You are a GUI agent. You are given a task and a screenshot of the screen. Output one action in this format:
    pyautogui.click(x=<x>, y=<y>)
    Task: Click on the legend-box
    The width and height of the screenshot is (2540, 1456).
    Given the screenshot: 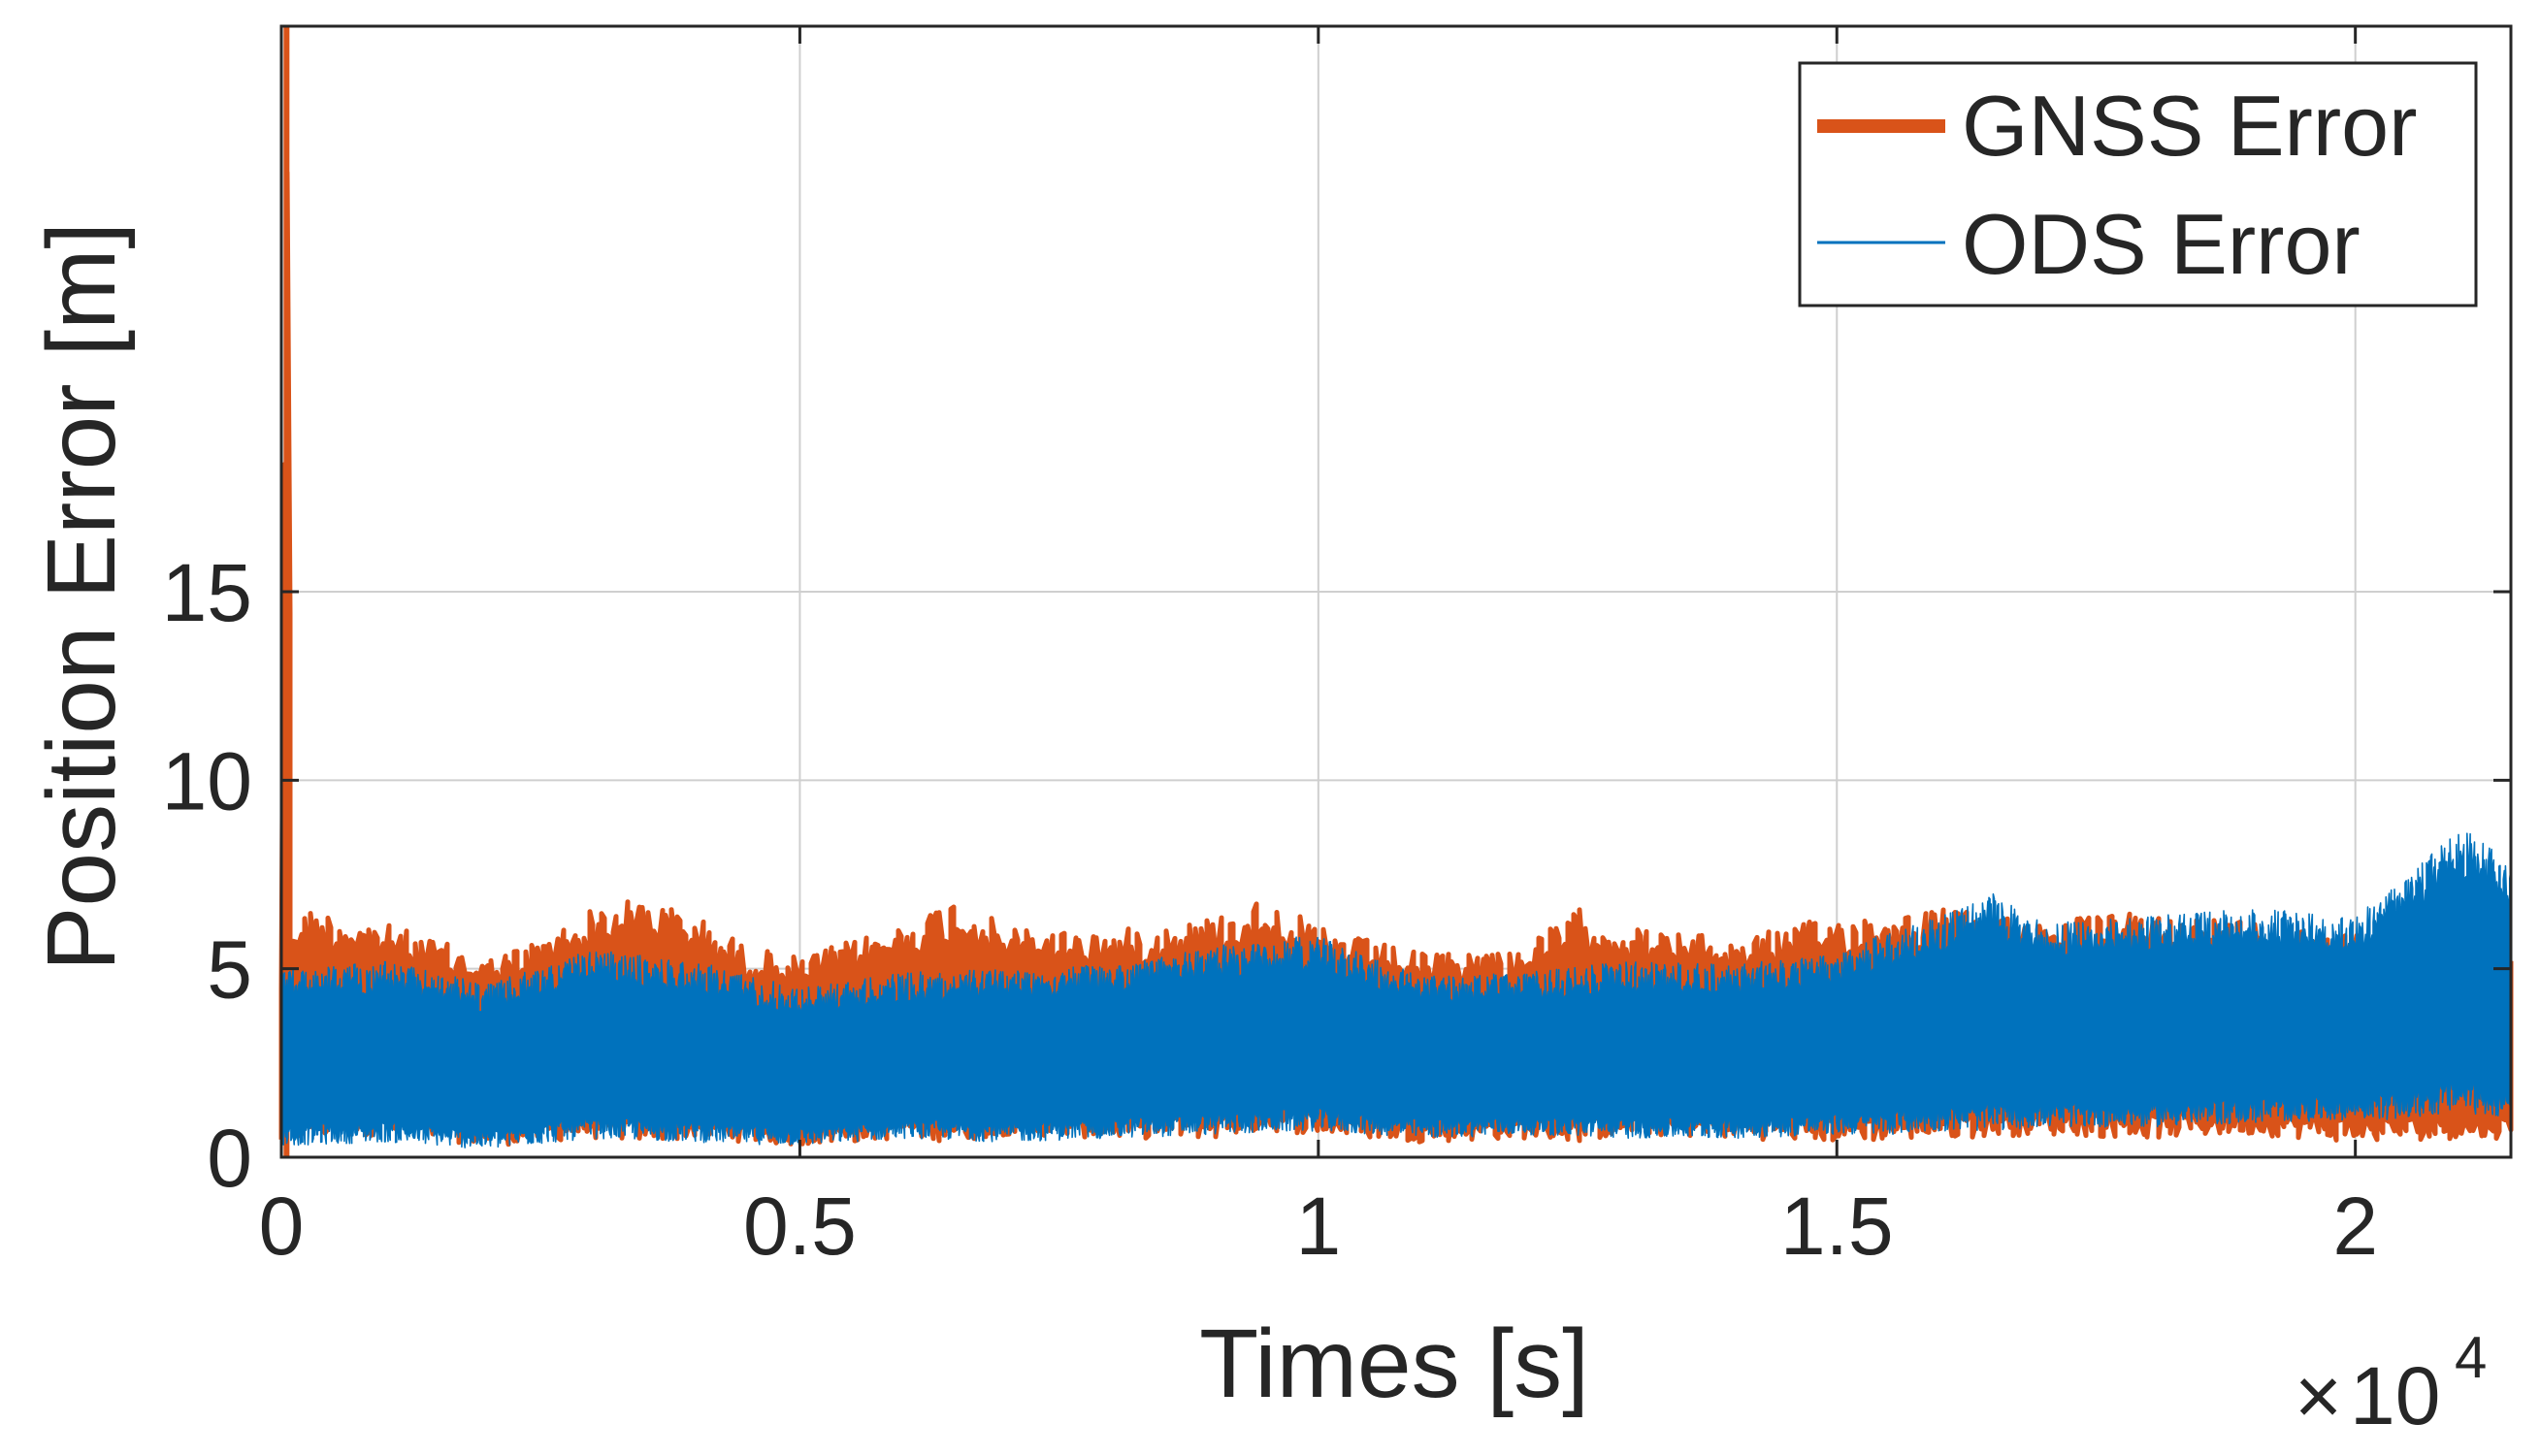 What is the action you would take?
    pyautogui.click(x=2138, y=184)
    